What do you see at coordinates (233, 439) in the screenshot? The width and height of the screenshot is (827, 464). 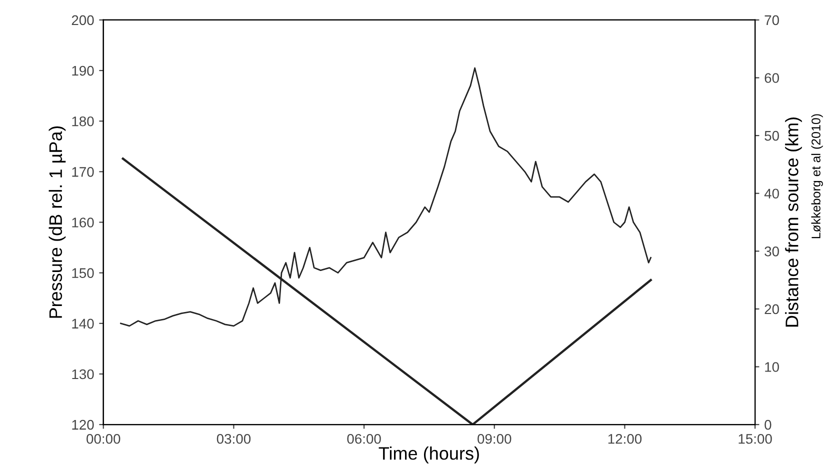 I see `x-tick-label: 03:00` at bounding box center [233, 439].